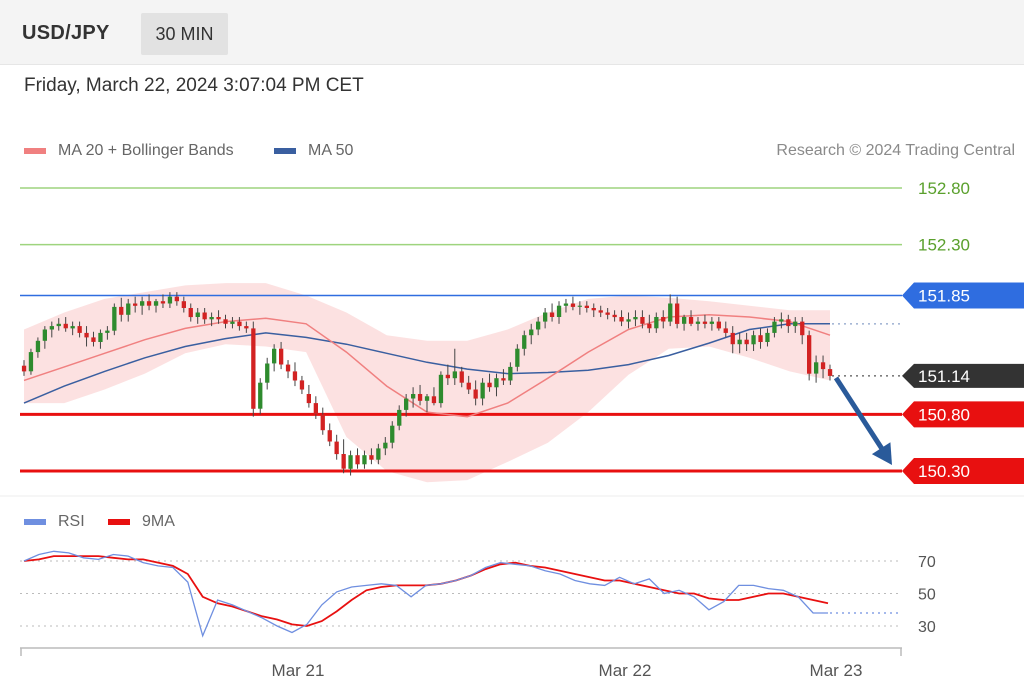 This screenshot has width=1024, height=696. I want to click on rsi-line, so click(425, 594).